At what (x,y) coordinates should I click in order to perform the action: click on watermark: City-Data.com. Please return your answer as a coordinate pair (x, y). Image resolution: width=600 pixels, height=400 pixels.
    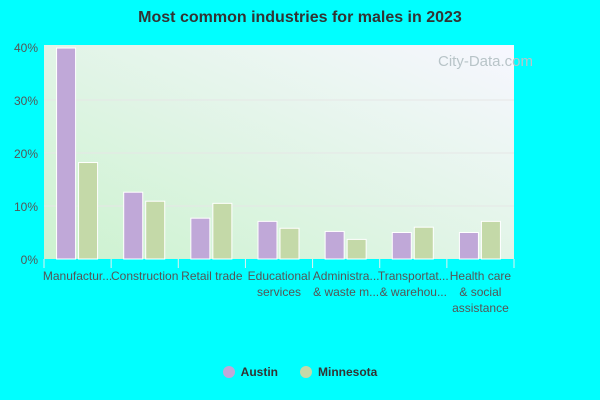
    Looking at the image, I should click on (485, 61).